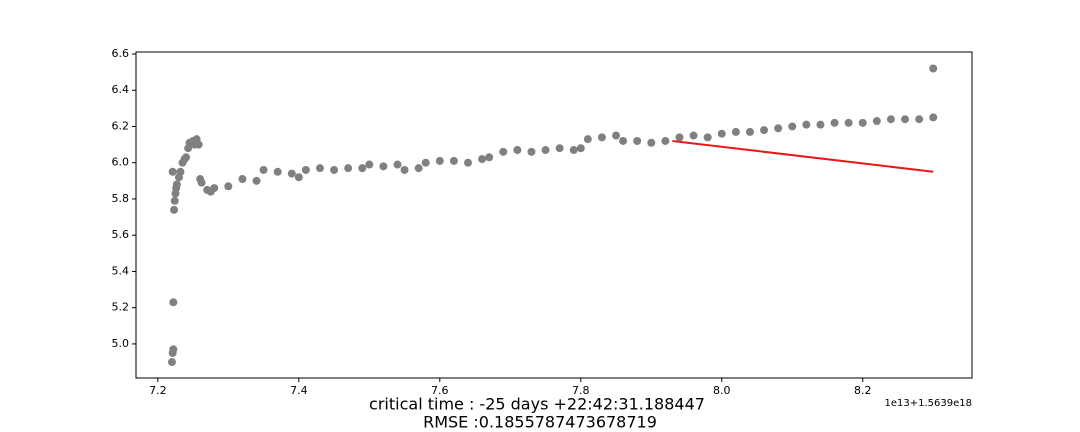 This screenshot has width=1080, height=432. Describe the element at coordinates (121, 125) in the screenshot. I see `y-tick-label: 6.2` at that location.